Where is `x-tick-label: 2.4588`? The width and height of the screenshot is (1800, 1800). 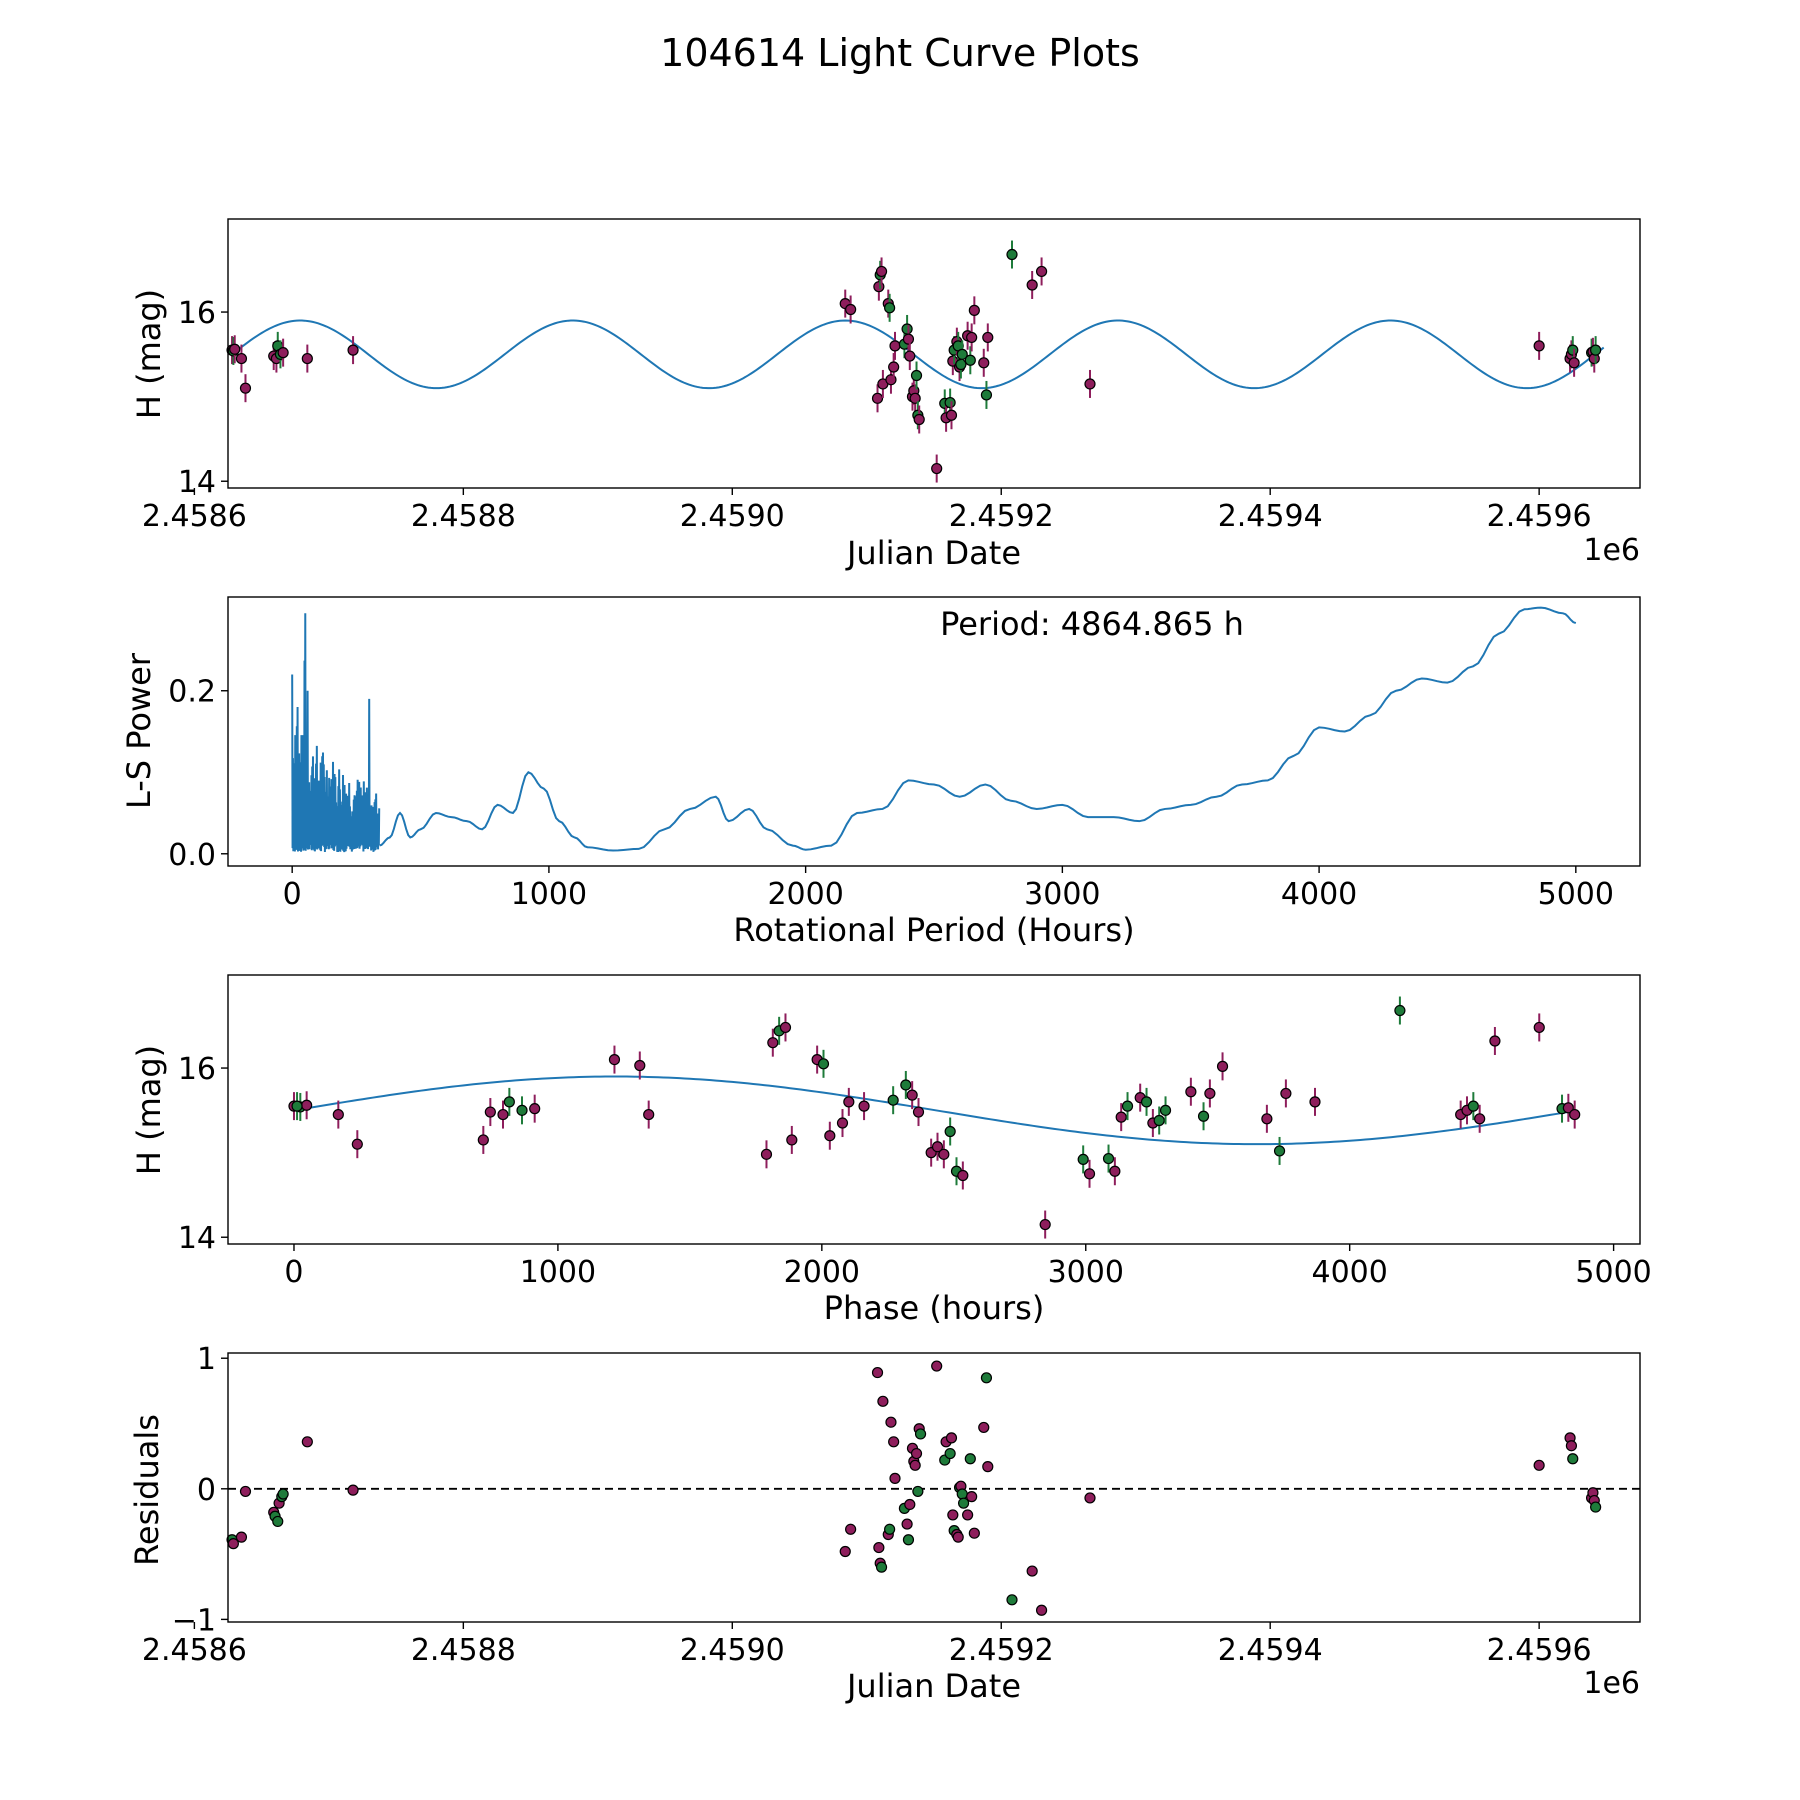
x-tick-label: 2.4588 is located at coordinates (463, 516).